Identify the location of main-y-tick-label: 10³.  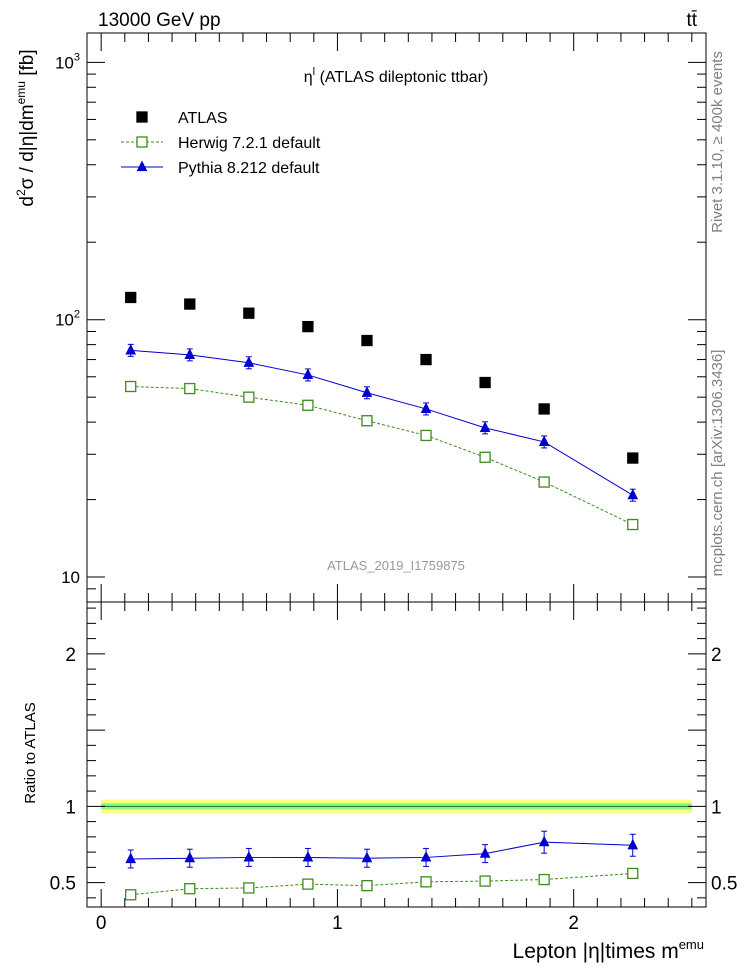
(67, 61).